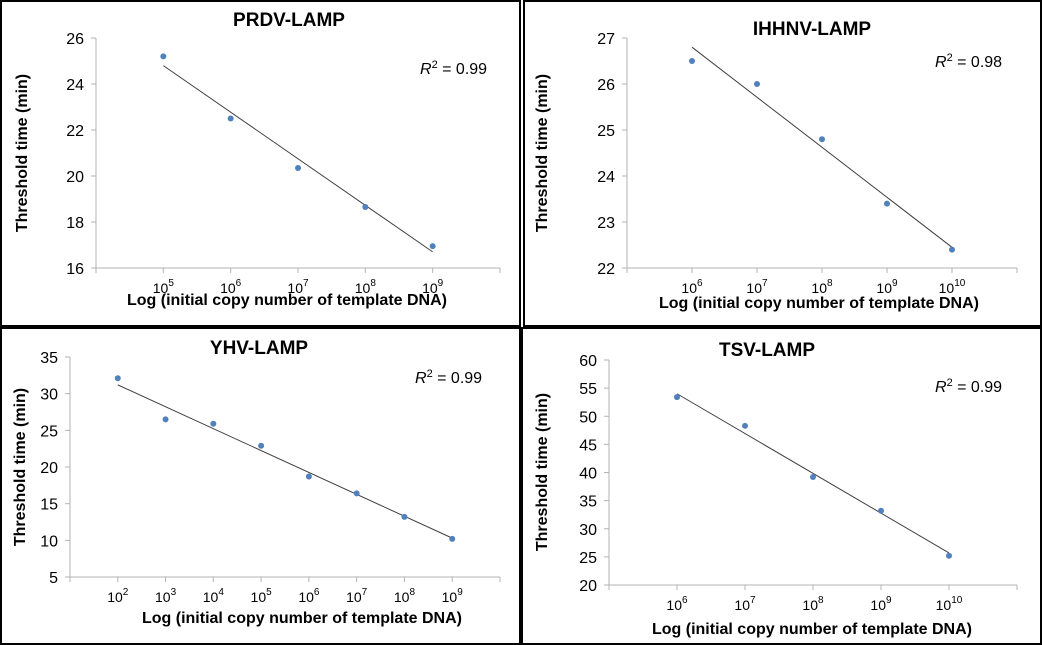 The width and height of the screenshot is (1042, 645). Describe the element at coordinates (118, 596) in the screenshot. I see `x-tick-label: 10²` at that location.